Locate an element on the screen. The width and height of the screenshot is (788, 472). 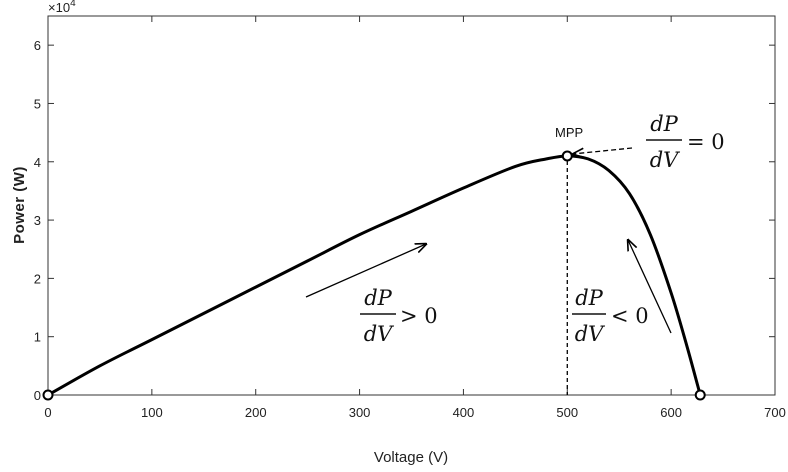
top-fraction-numerator: dP is located at coordinates (664, 124).